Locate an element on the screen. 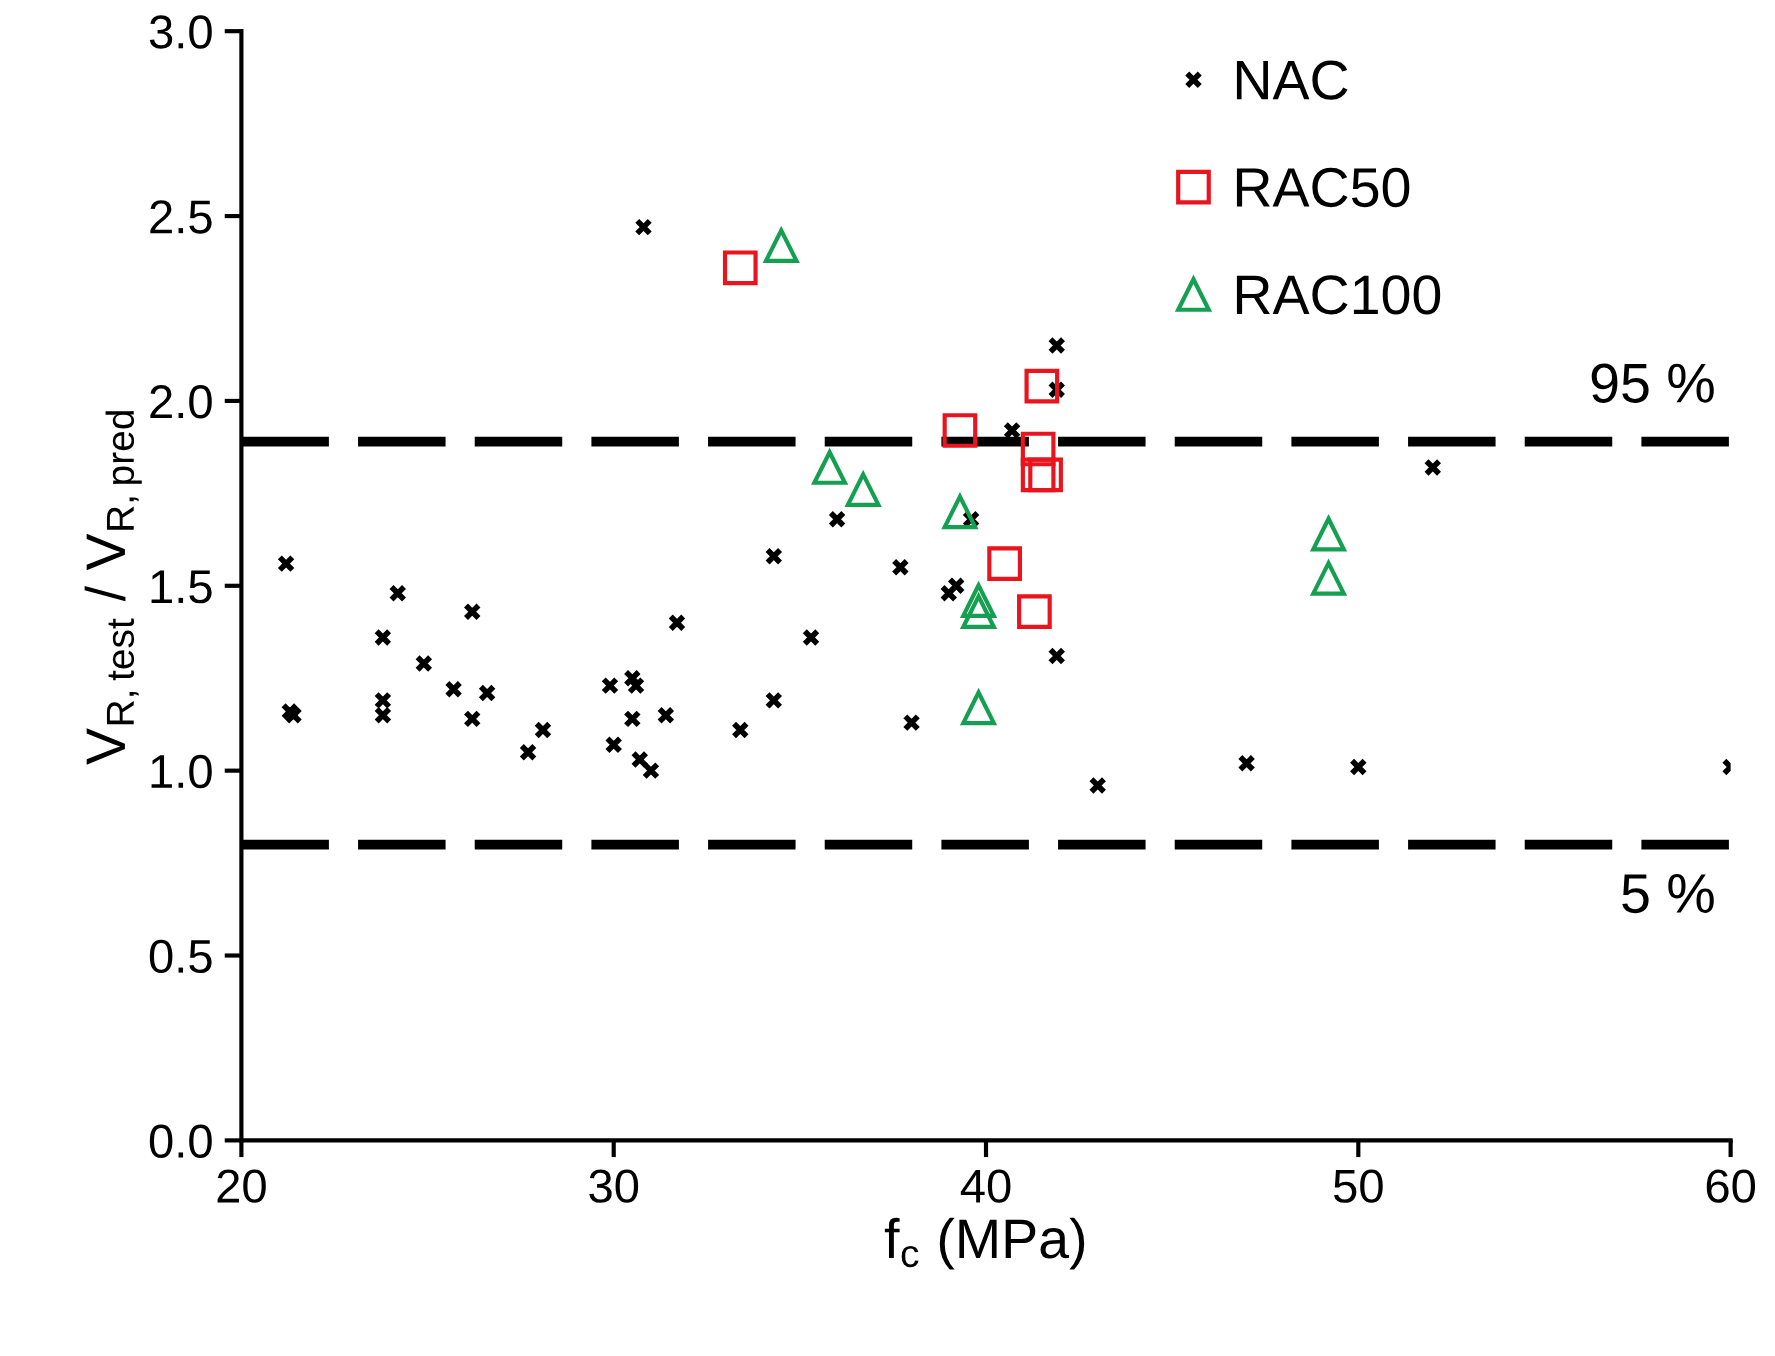 This screenshot has height=1356, width=1775. y-tick-label: 2.0 is located at coordinates (181, 402).